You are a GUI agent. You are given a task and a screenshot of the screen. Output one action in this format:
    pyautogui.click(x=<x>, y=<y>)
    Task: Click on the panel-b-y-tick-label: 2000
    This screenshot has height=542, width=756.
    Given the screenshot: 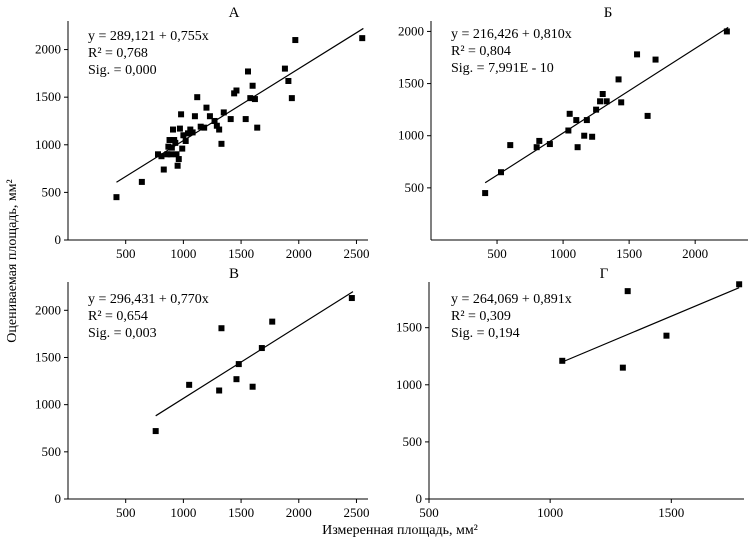 What is the action you would take?
    pyautogui.click(x=411, y=30)
    